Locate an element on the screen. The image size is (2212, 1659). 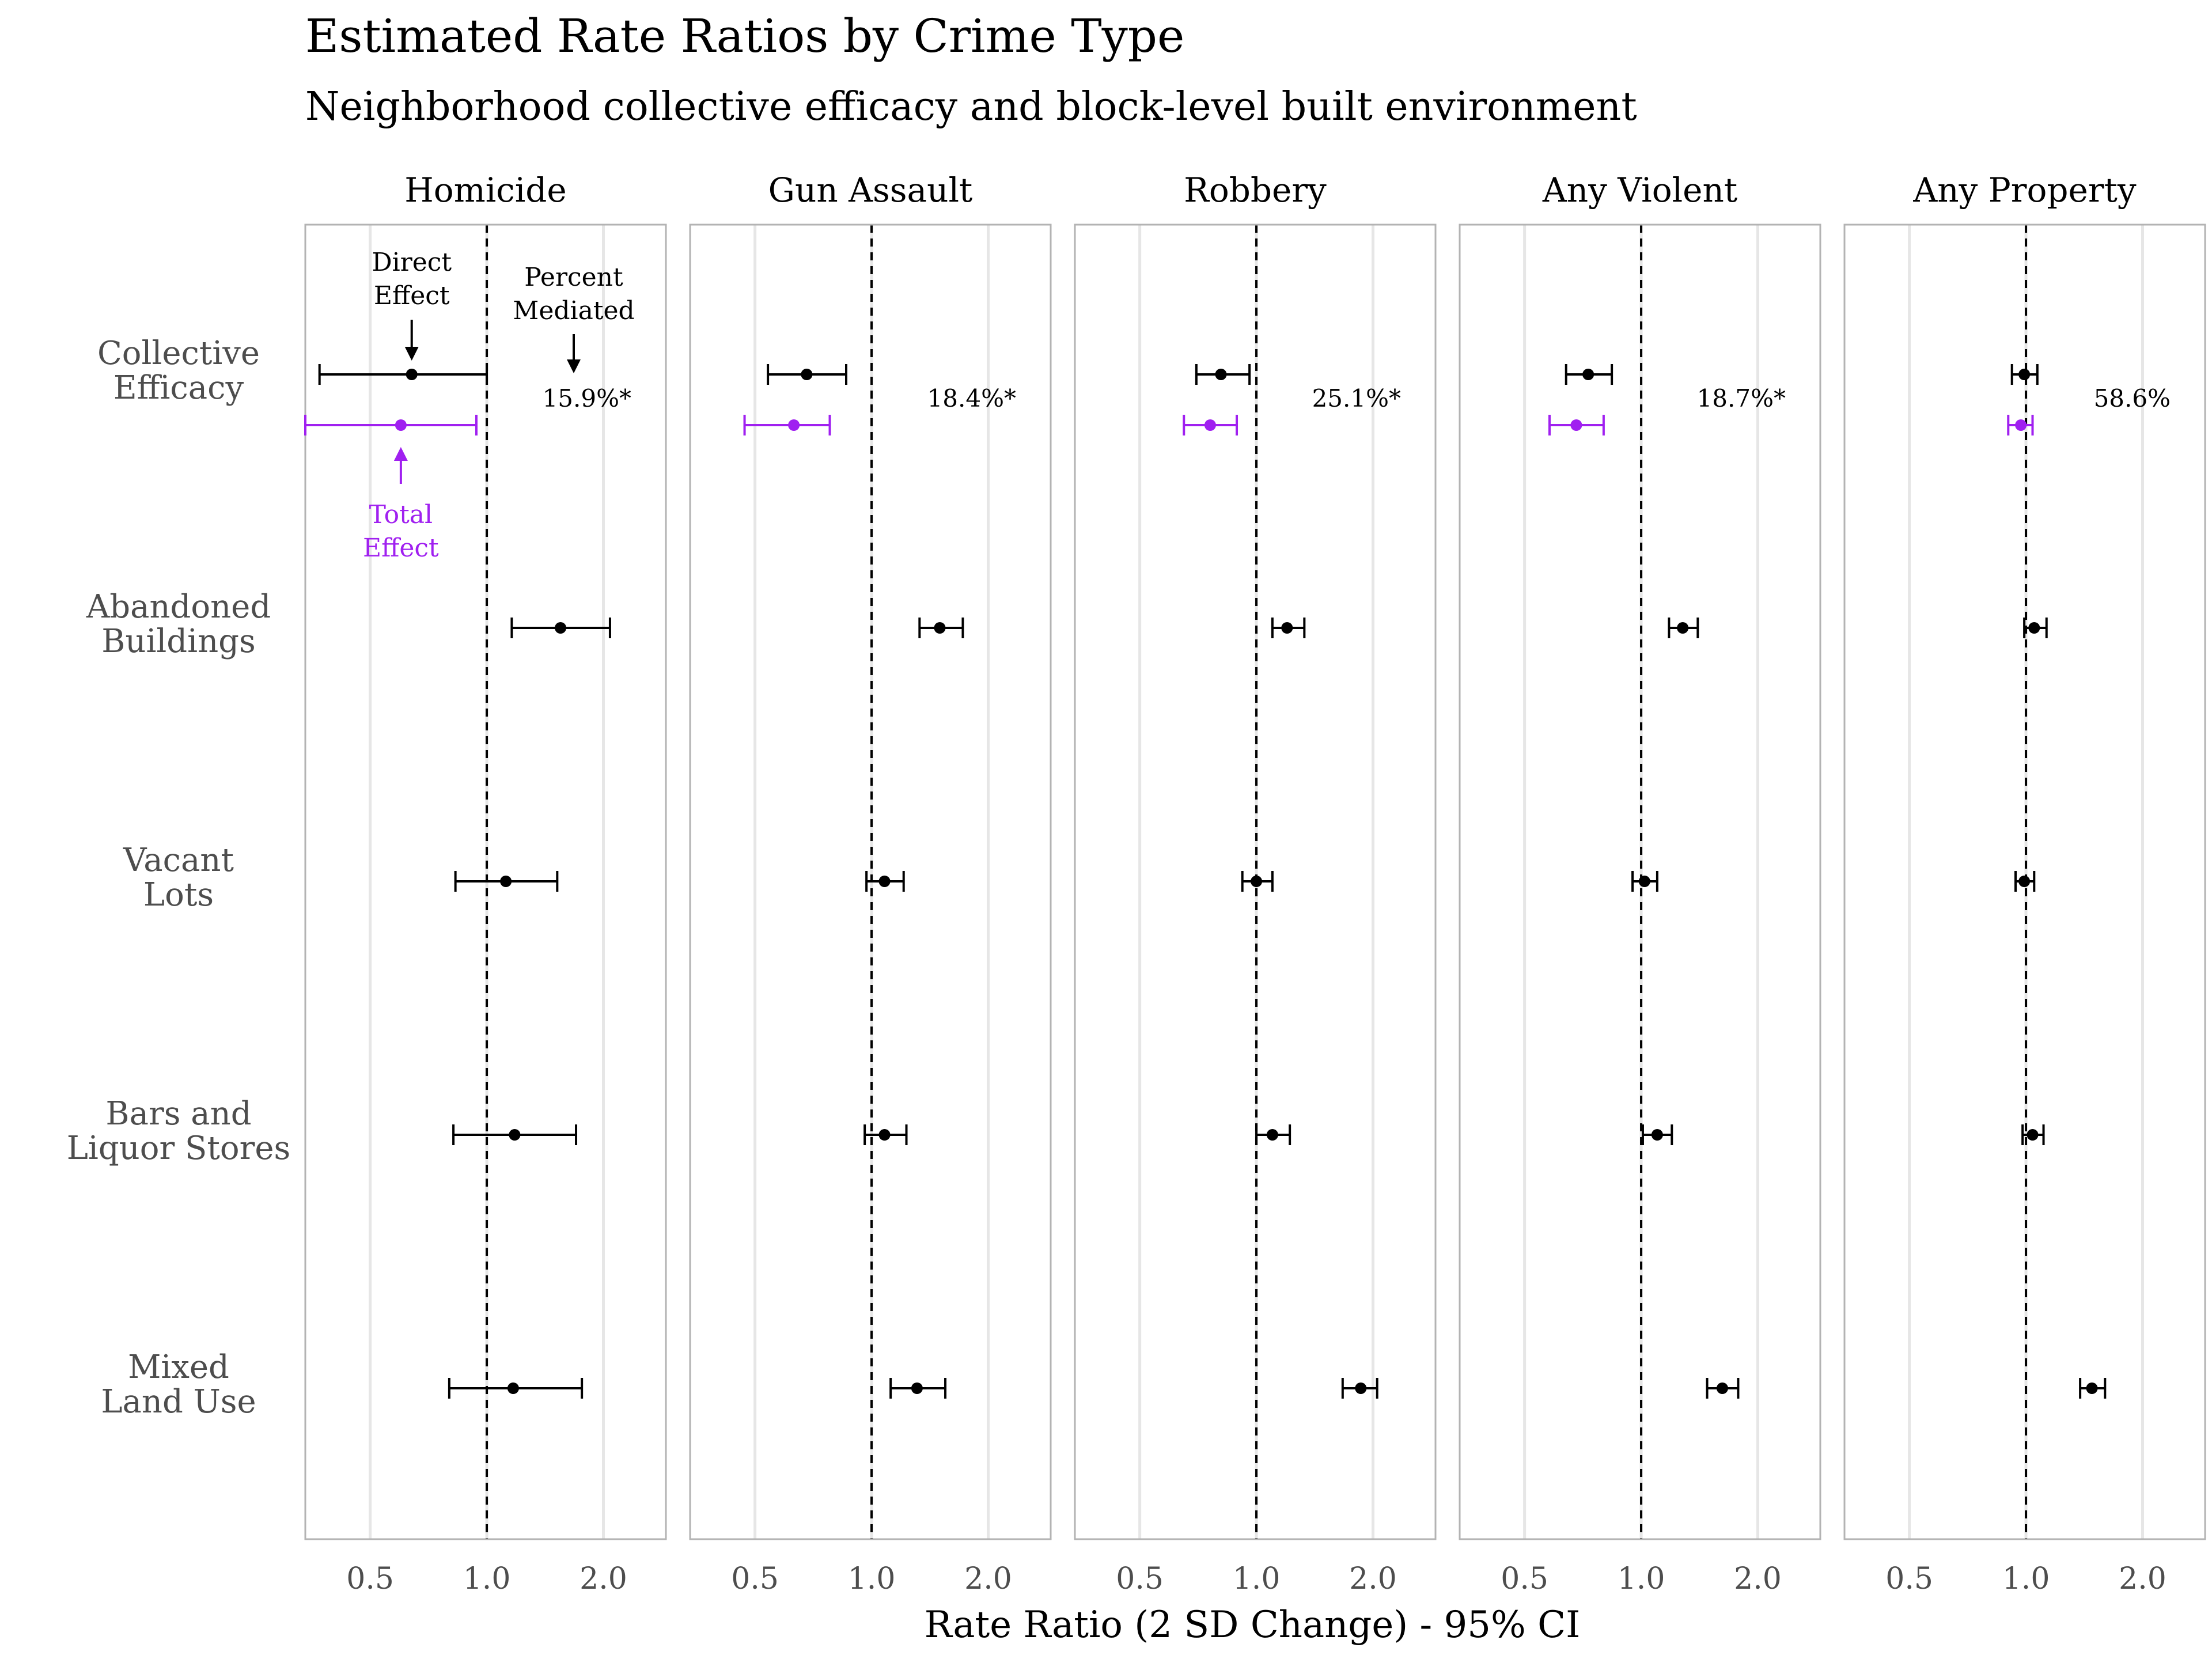
direct-effect-annotation: Direct Effect is located at coordinates (412, 304).